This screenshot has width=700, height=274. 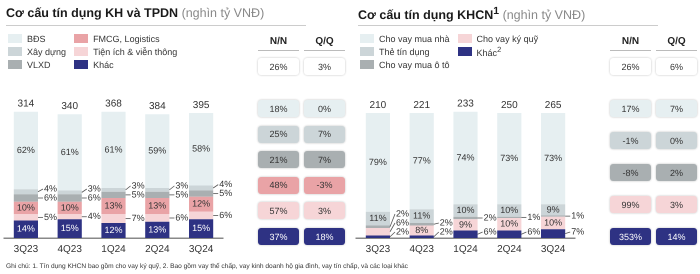 What do you see at coordinates (278, 185) in the screenshot?
I see `text: 48%` at bounding box center [278, 185].